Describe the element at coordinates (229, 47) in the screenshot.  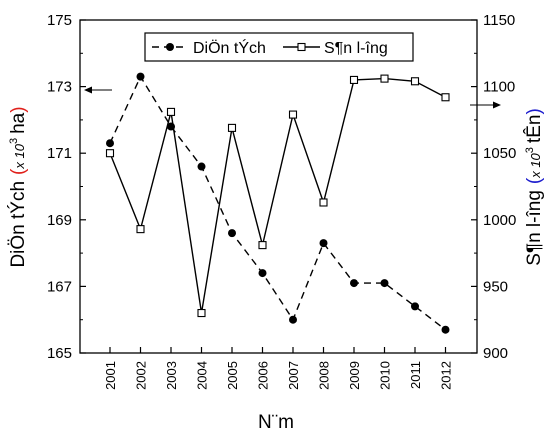
I see `legend-area-label: DiÖn tÝch` at that location.